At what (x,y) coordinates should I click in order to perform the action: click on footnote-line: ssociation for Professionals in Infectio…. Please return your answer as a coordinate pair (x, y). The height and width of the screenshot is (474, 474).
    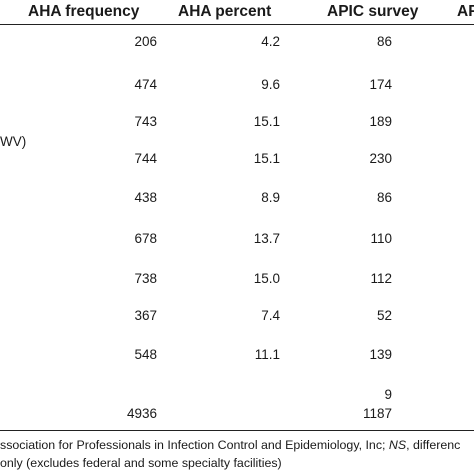
    Looking at the image, I should click on (230, 445).